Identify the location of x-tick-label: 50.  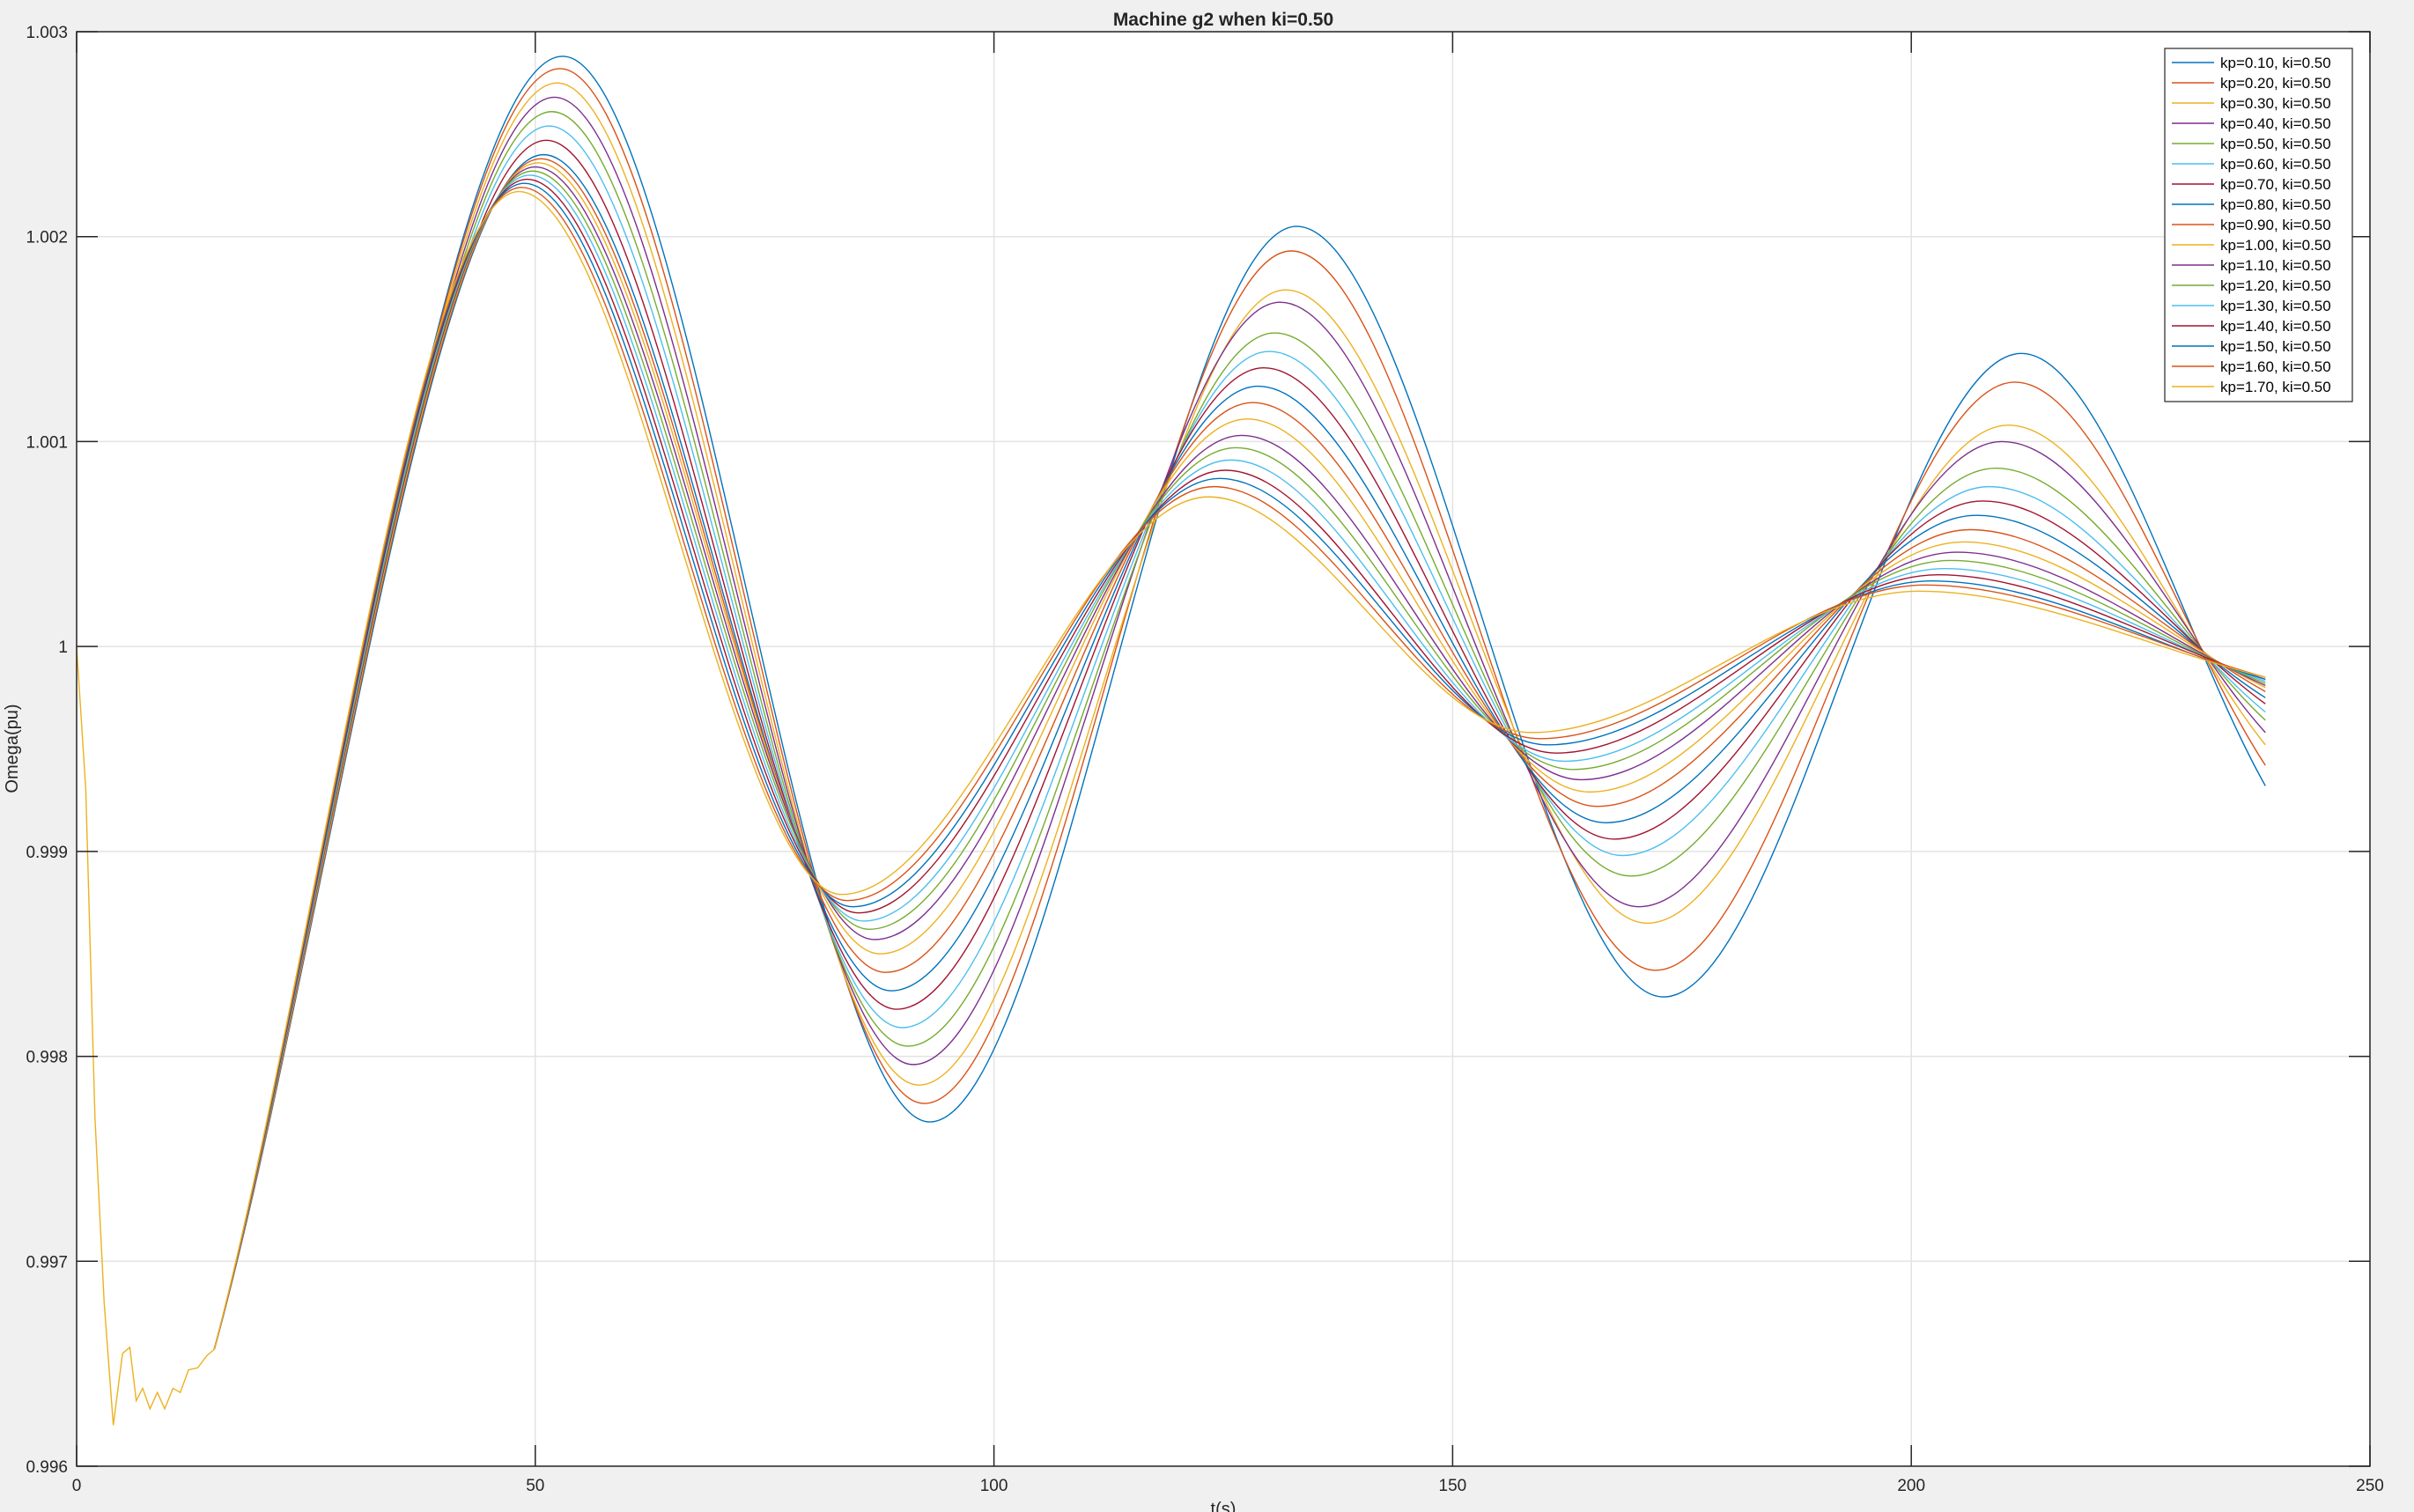
(535, 1486).